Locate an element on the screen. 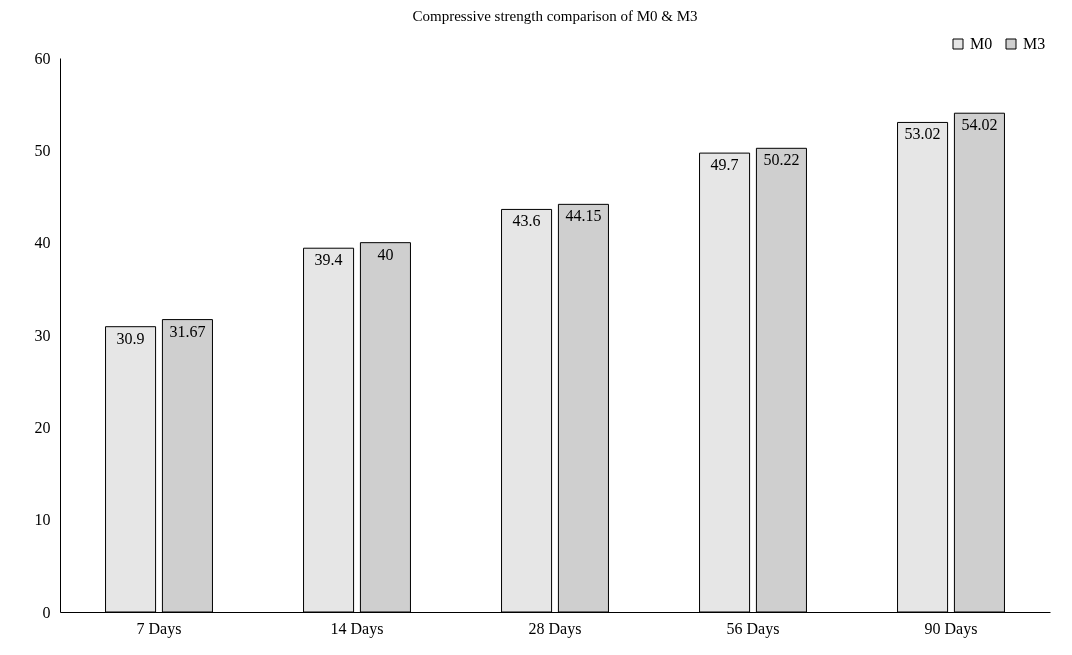 The height and width of the screenshot is (655, 1072). data-label: 50.22 is located at coordinates (781, 160).